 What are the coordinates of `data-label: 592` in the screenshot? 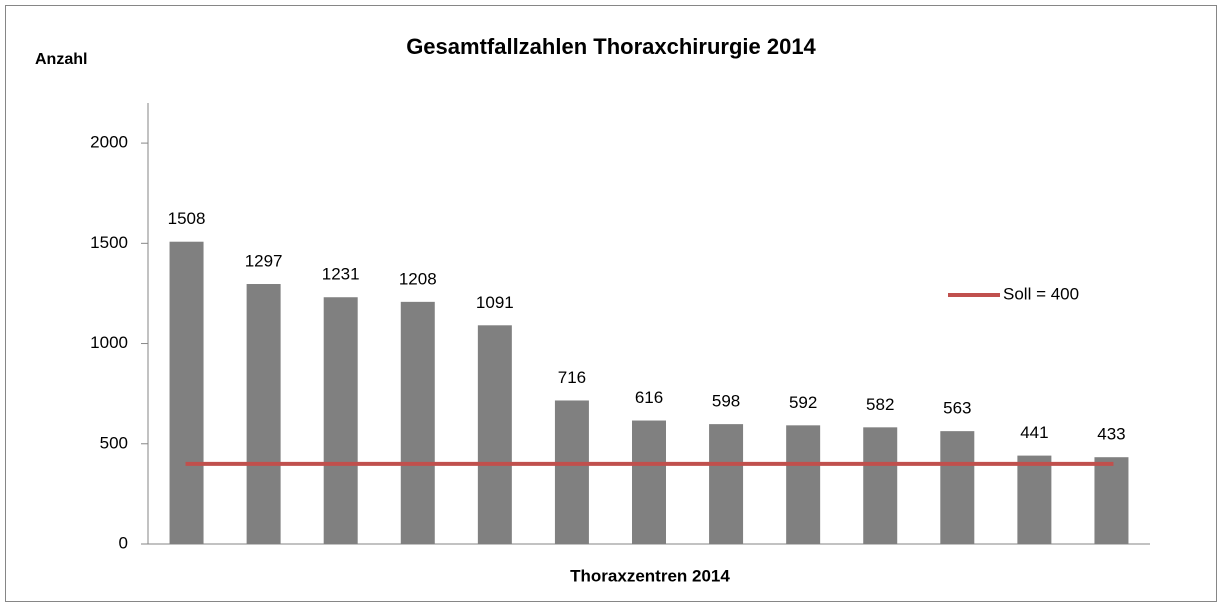 It's located at (803, 402).